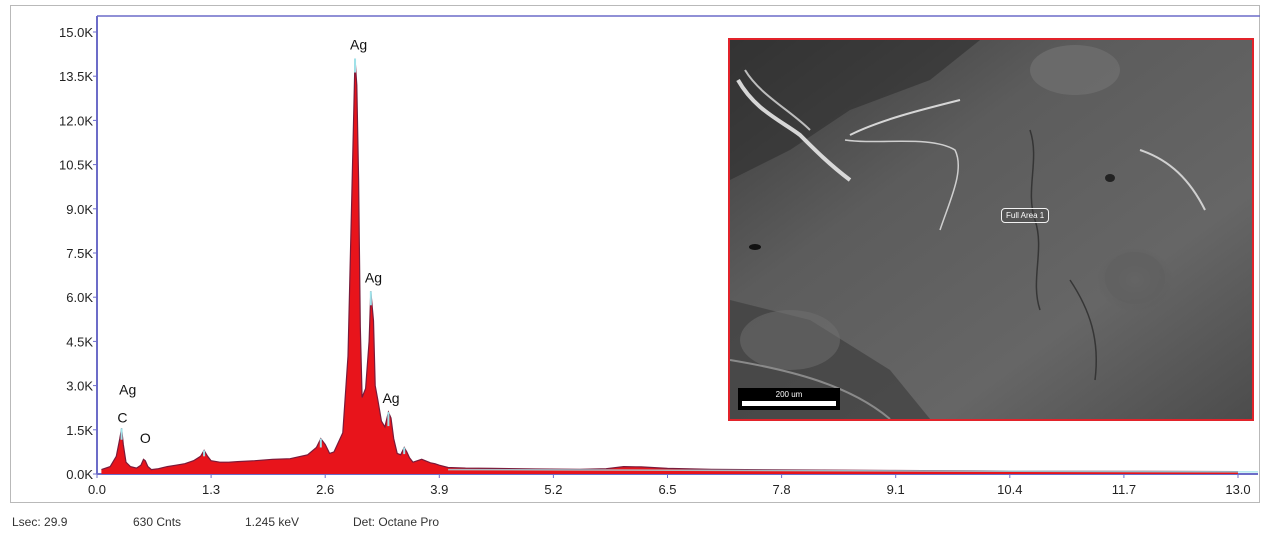 Image resolution: width=1262 pixels, height=533 pixels. Describe the element at coordinates (97, 489) in the screenshot. I see `x-tick-label: 0.0` at that location.